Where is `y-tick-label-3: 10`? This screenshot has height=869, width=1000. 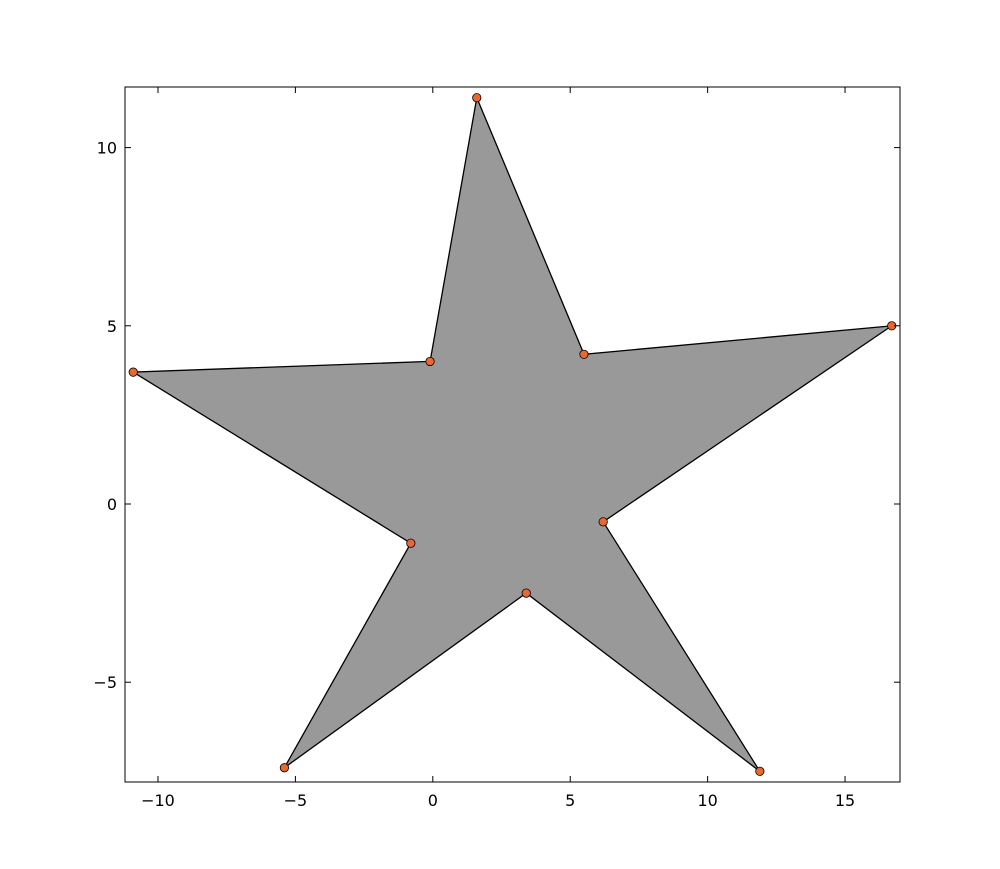 y-tick-label-3: 10 is located at coordinates (107, 148).